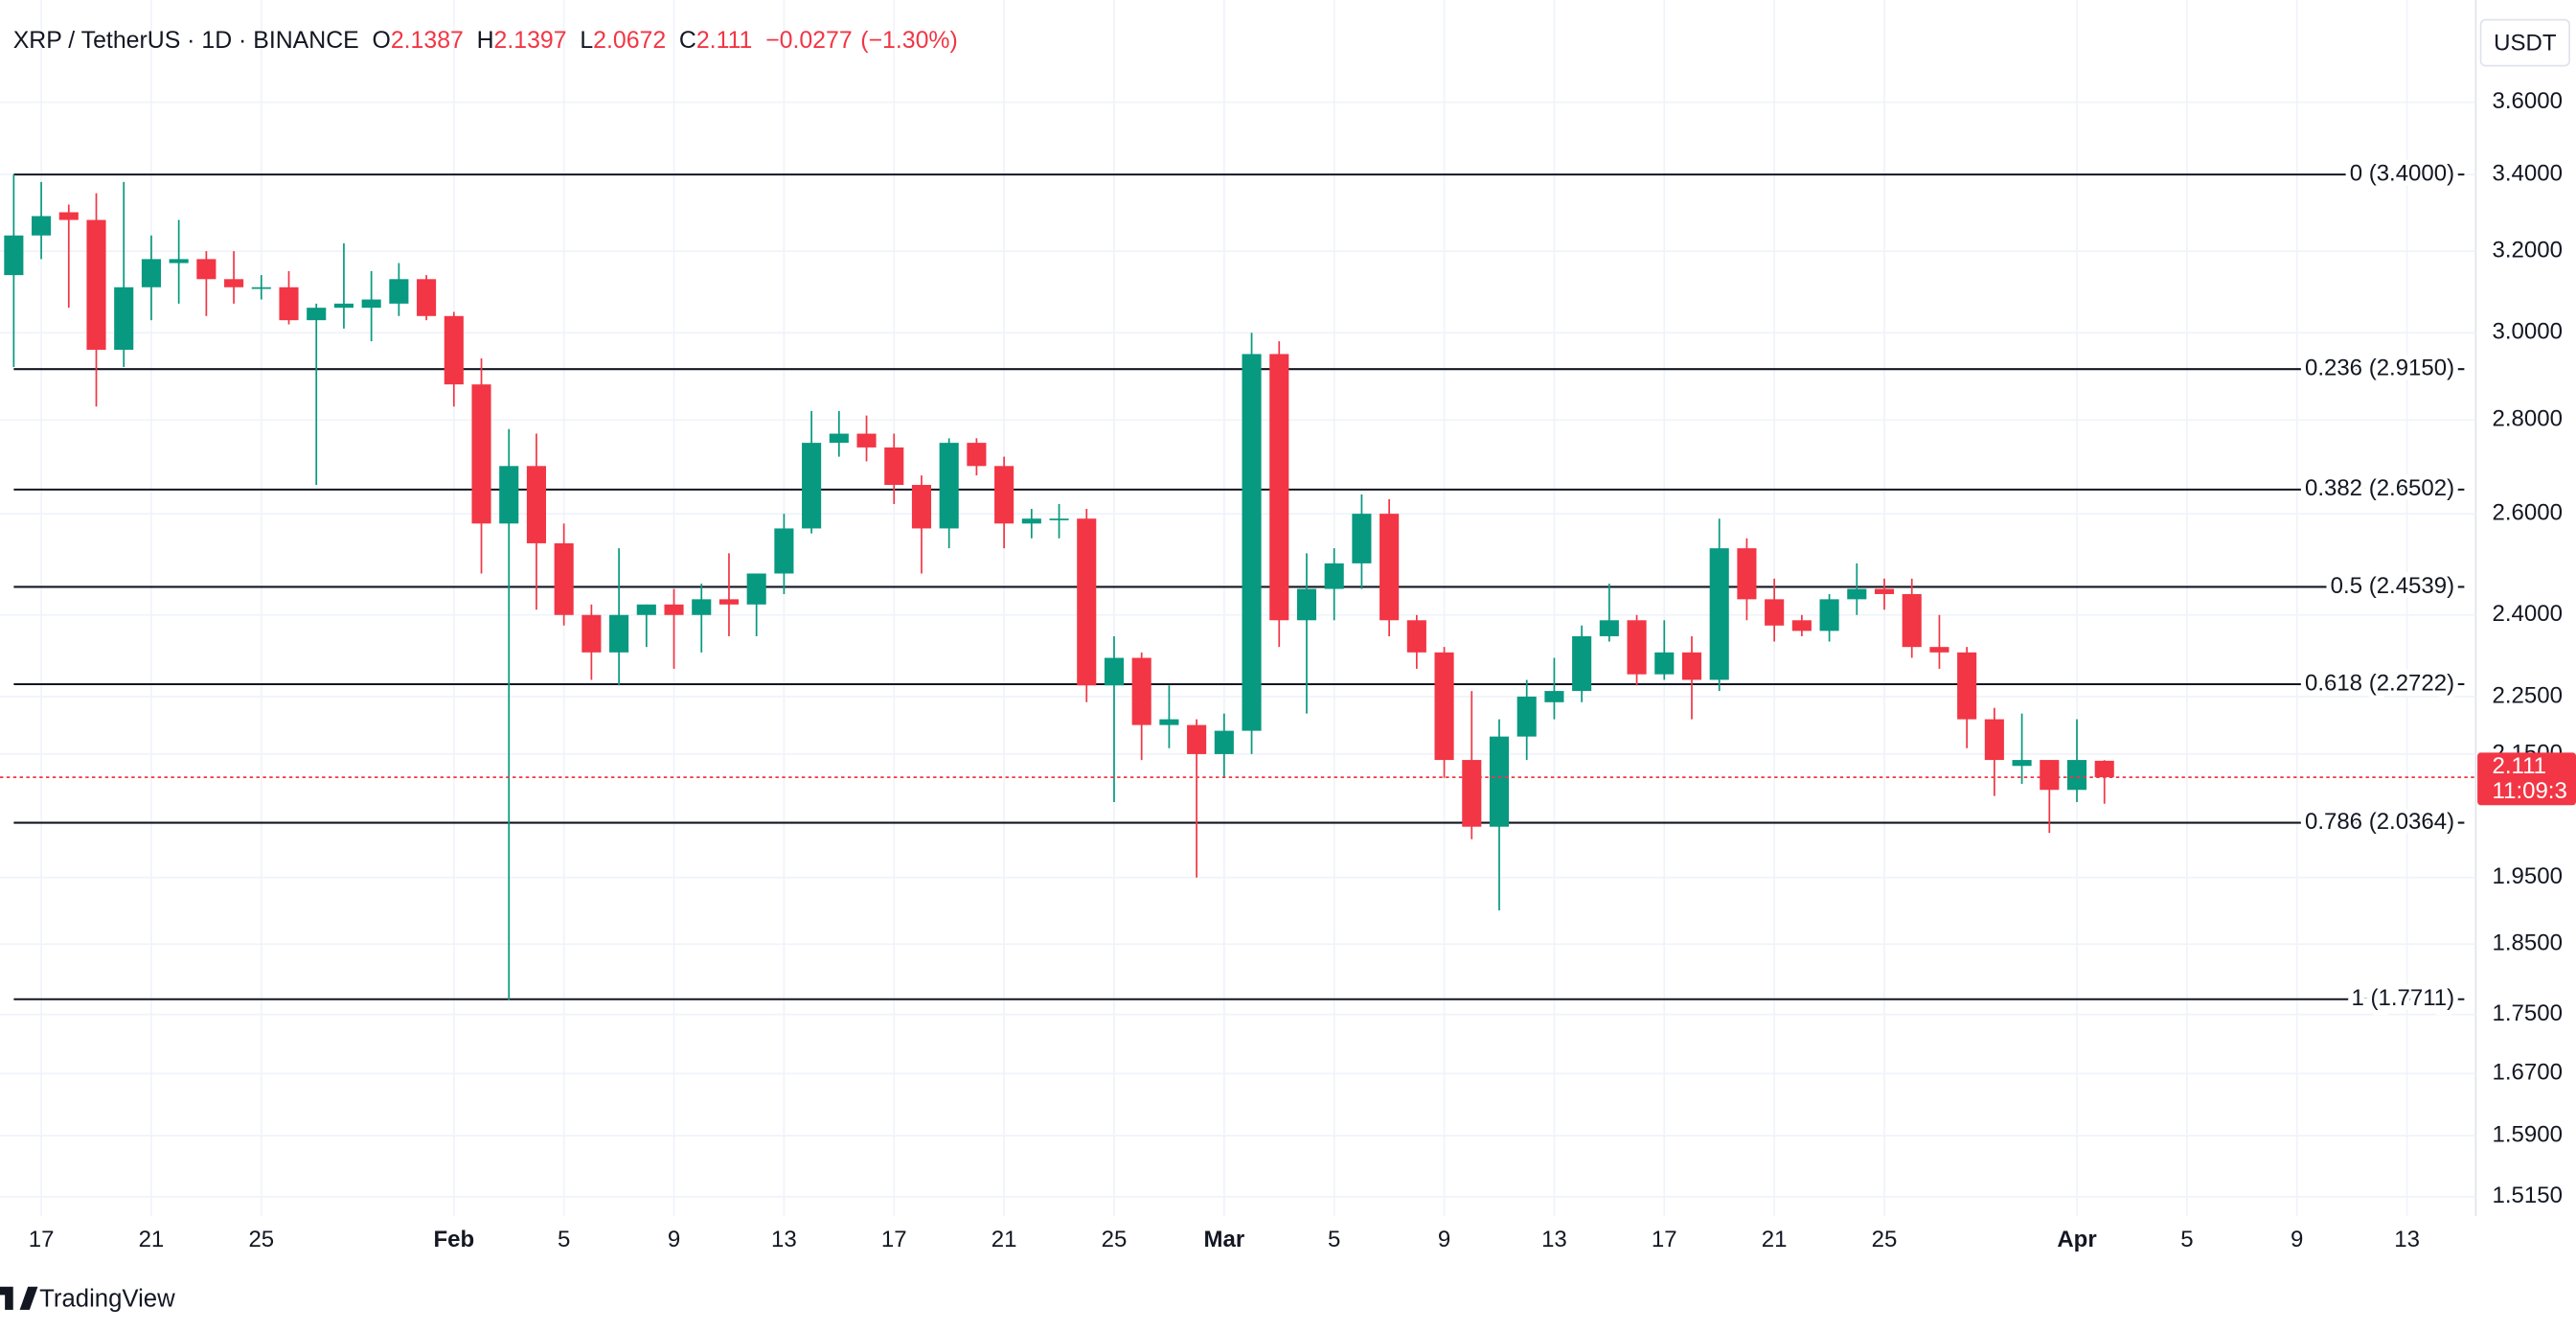 This screenshot has width=2576, height=1332. What do you see at coordinates (587, 39) in the screenshot?
I see `ohlc-key: L` at bounding box center [587, 39].